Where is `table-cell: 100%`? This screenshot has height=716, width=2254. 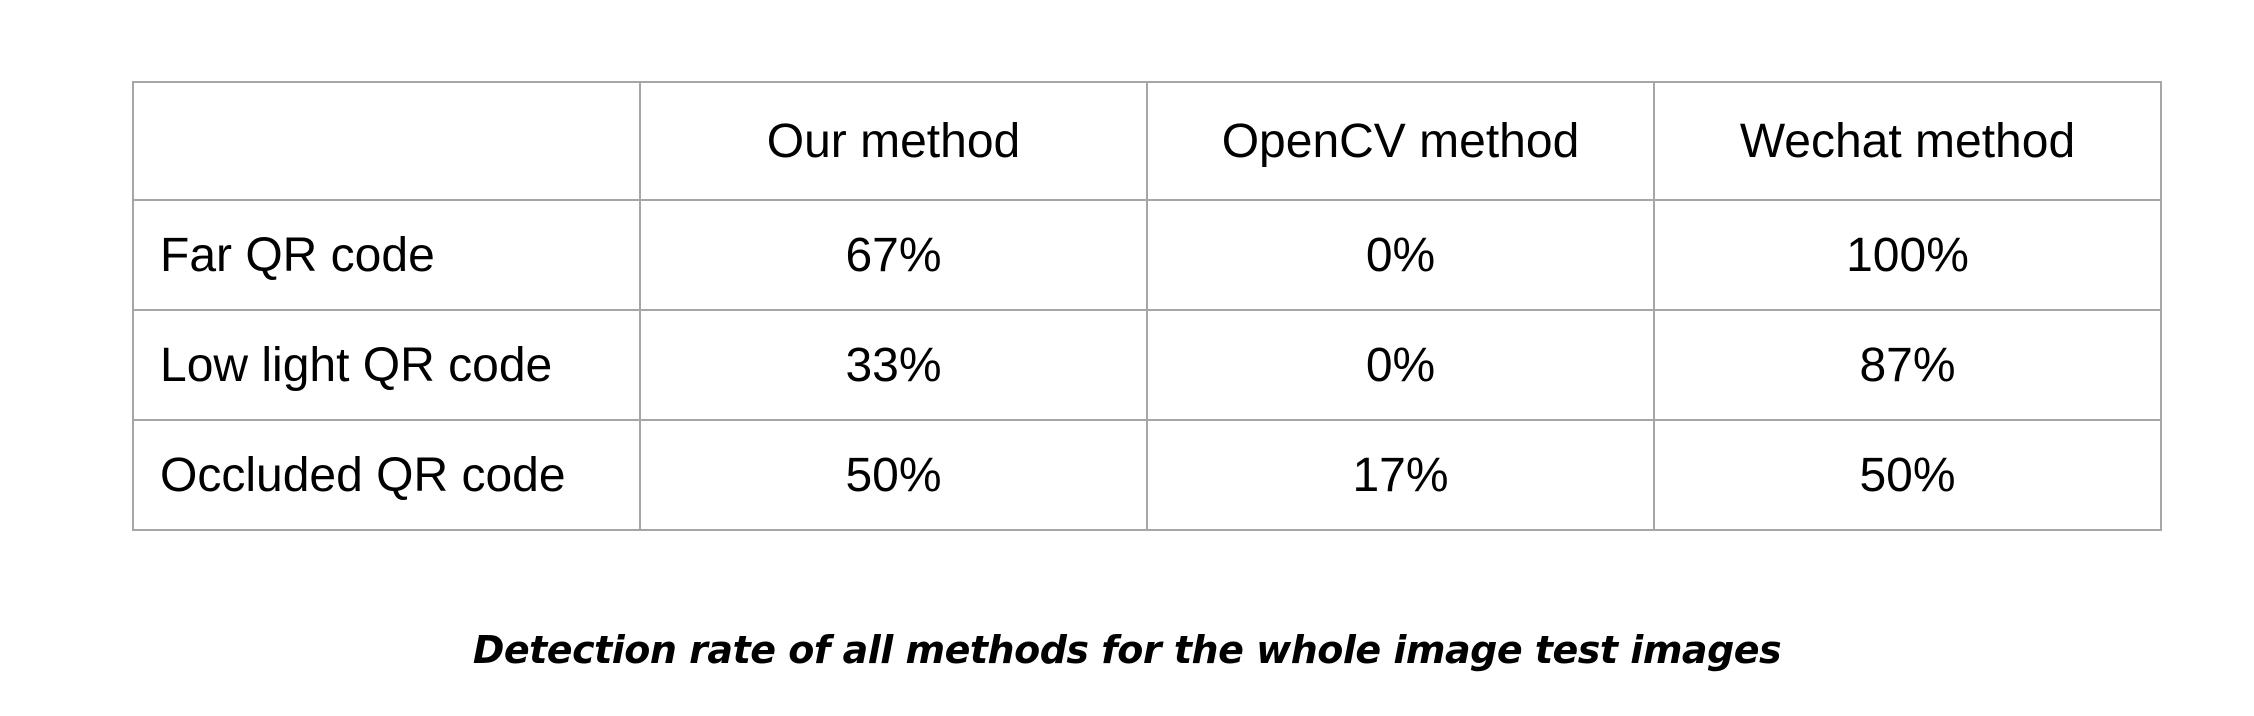 table-cell: 100% is located at coordinates (1907, 255).